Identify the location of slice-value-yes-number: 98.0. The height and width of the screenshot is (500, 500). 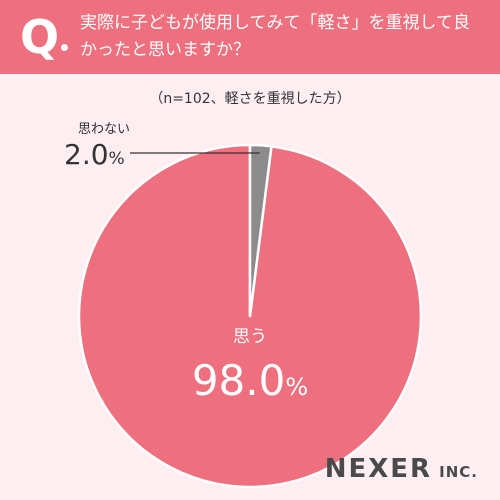
(238, 380).